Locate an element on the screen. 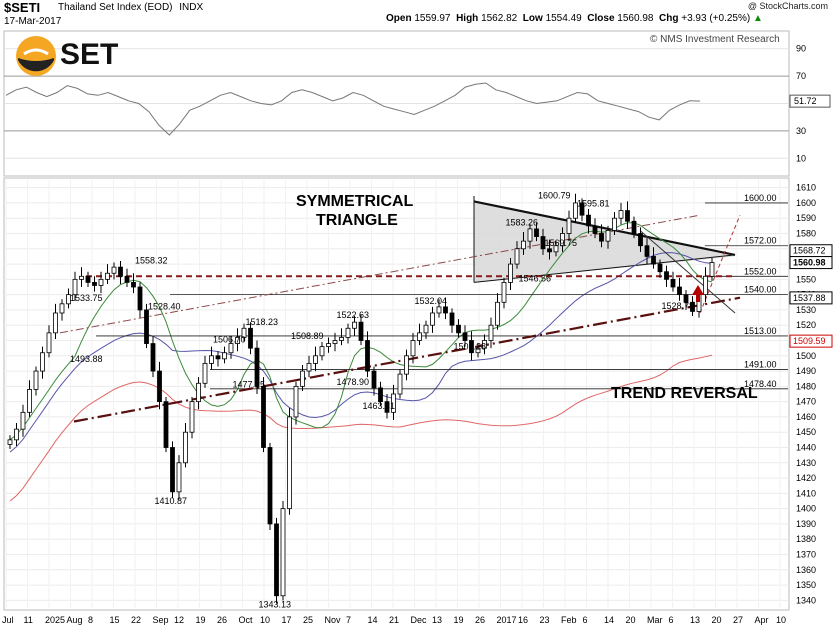  symbol-description: Thailand Set Index (EOD) INDX is located at coordinates (130, 7).